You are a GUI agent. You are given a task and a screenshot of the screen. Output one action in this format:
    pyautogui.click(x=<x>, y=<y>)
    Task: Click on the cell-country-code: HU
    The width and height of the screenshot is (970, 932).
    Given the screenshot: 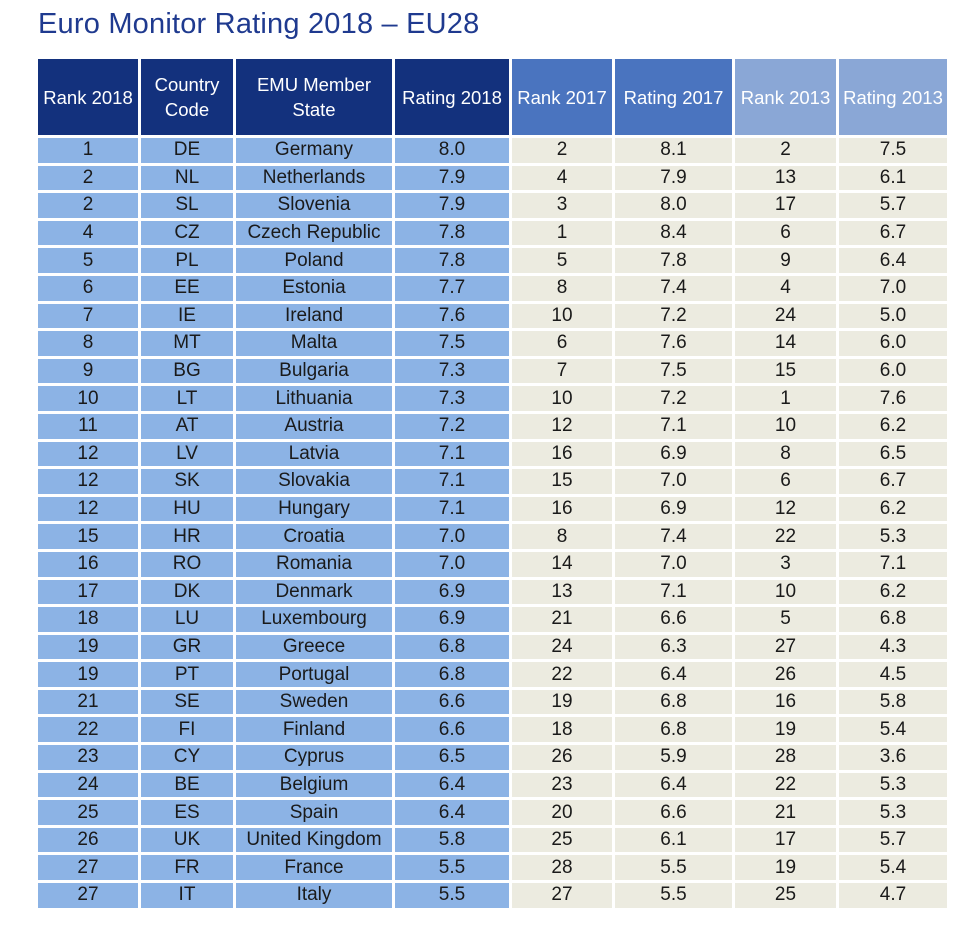 What is the action you would take?
    pyautogui.click(x=187, y=509)
    